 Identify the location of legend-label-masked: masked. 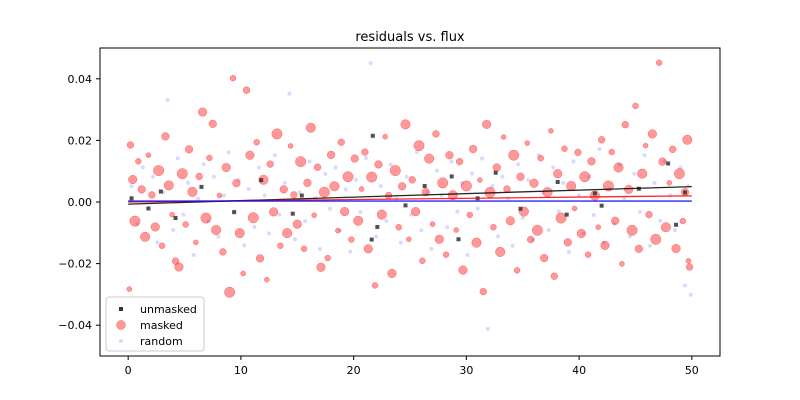
(161, 325).